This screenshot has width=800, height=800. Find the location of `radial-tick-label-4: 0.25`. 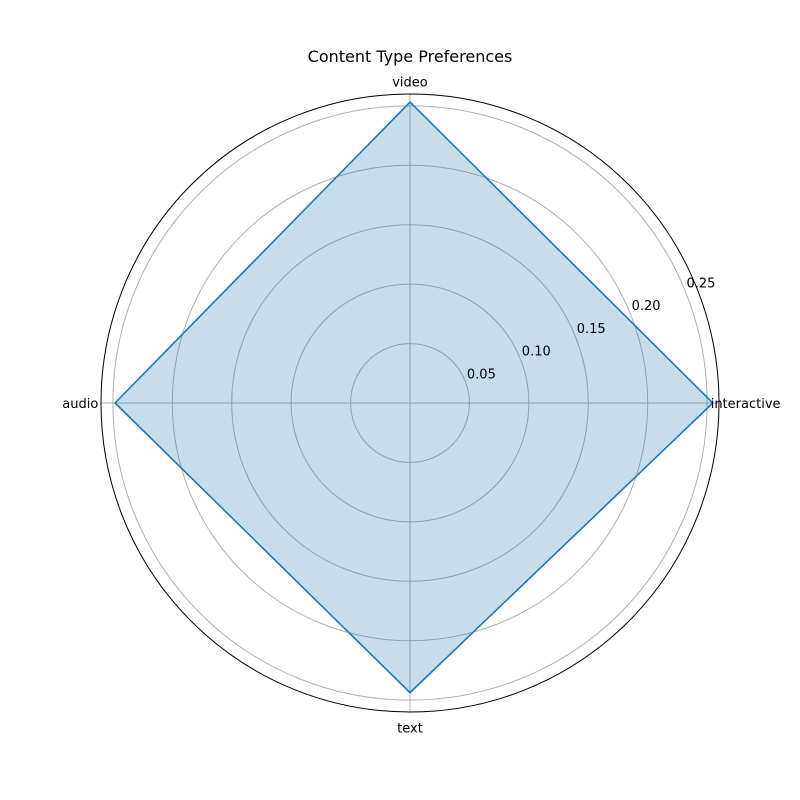

radial-tick-label-4: 0.25 is located at coordinates (700, 283).